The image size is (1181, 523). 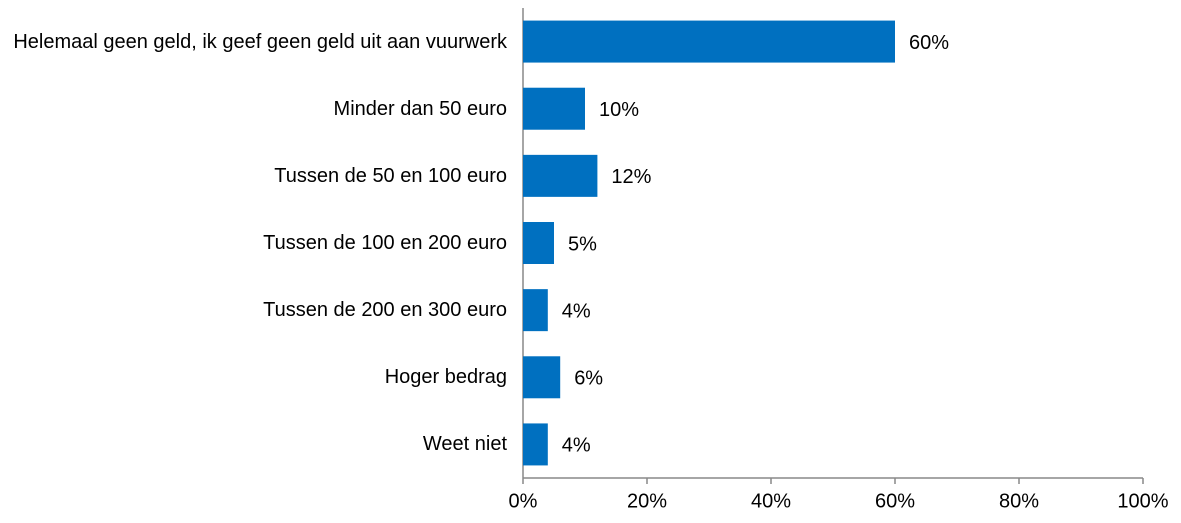 I want to click on x-tick-label: 0%, so click(x=523, y=501).